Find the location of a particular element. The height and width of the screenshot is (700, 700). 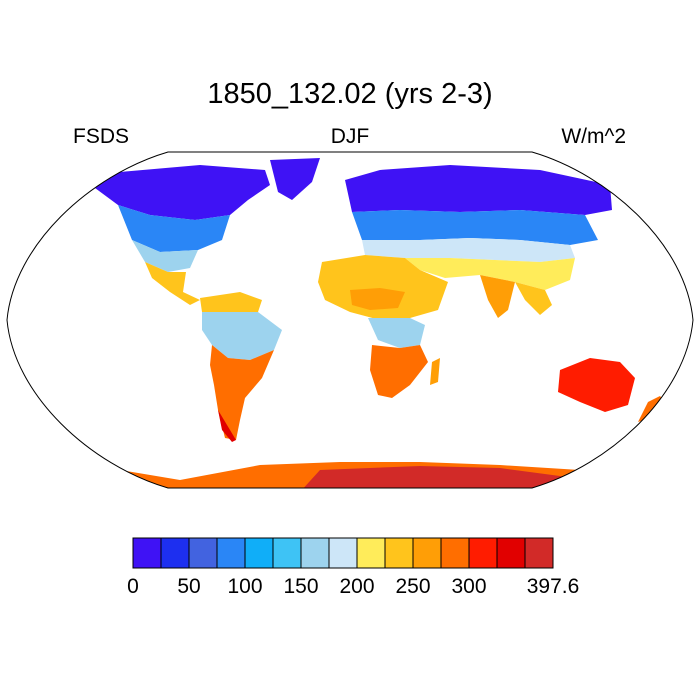

plot-title: 1850_132.02 (yrs 2-3) is located at coordinates (350, 94).